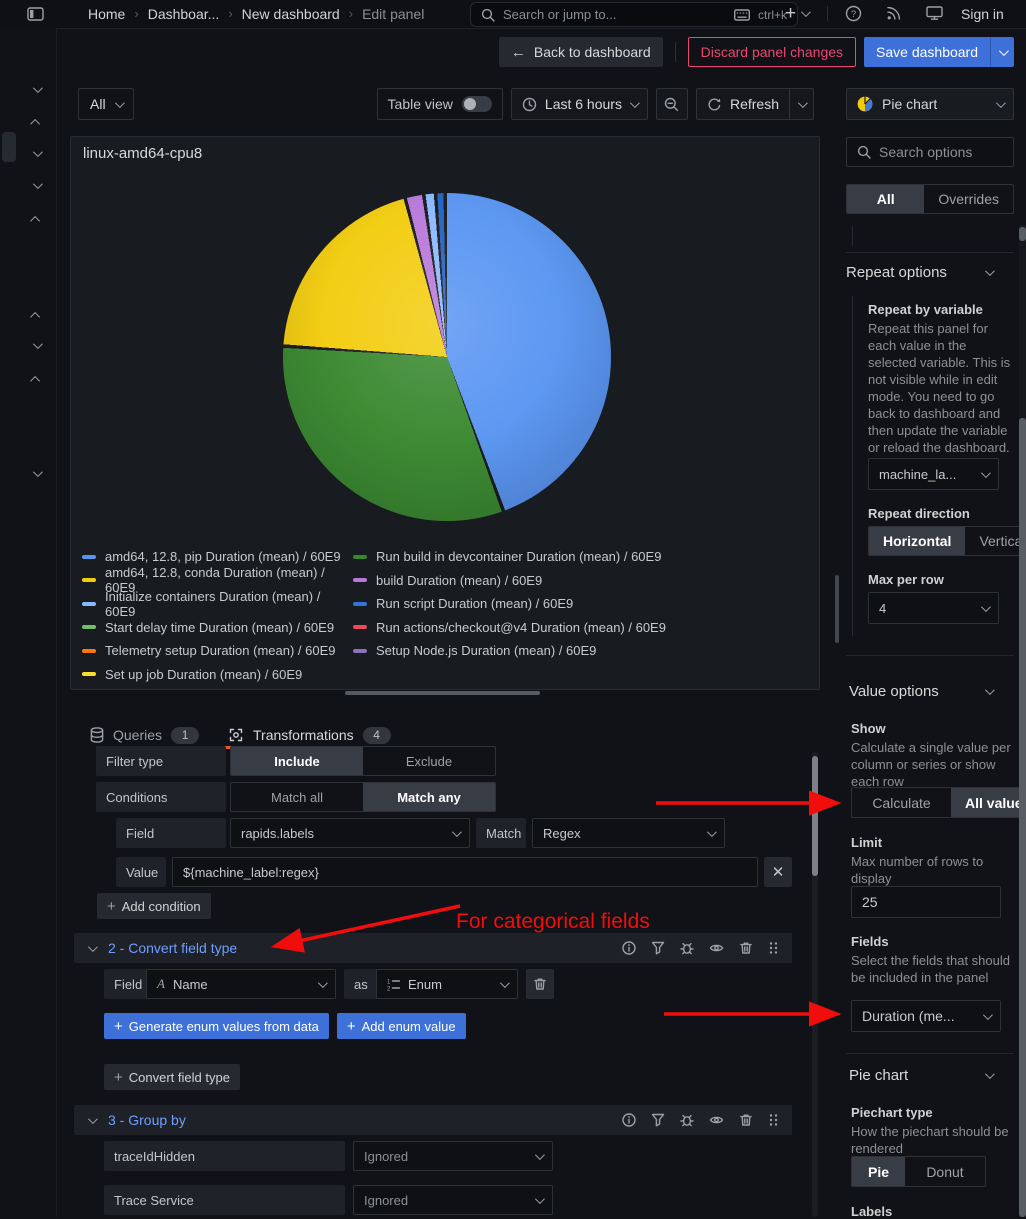 This screenshot has width=1026, height=1219. Describe the element at coordinates (350, 833) in the screenshot. I see `condition-field-dropdown: rapids.labels` at that location.